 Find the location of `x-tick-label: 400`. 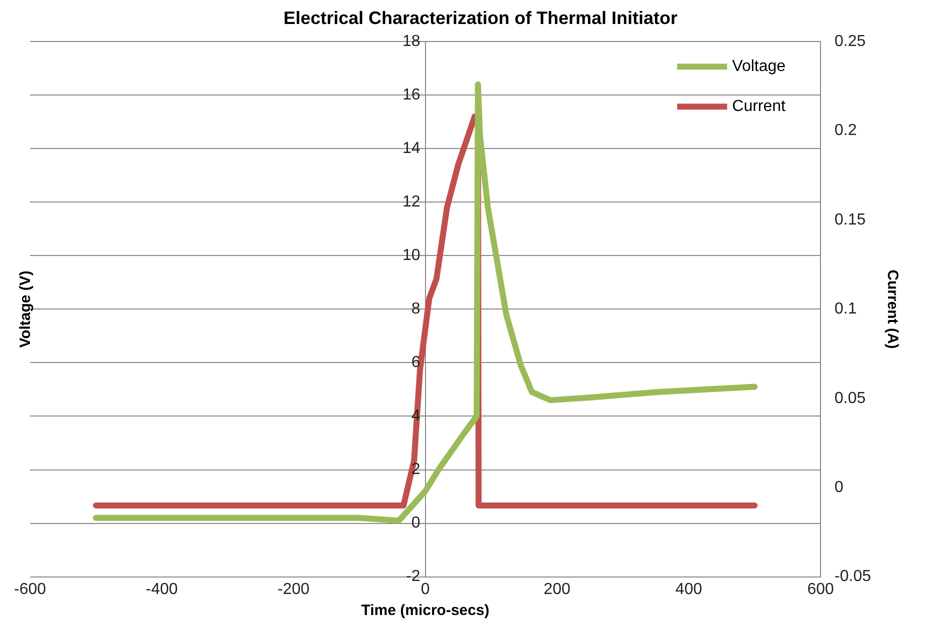

x-tick-label: 400 is located at coordinates (688, 589).